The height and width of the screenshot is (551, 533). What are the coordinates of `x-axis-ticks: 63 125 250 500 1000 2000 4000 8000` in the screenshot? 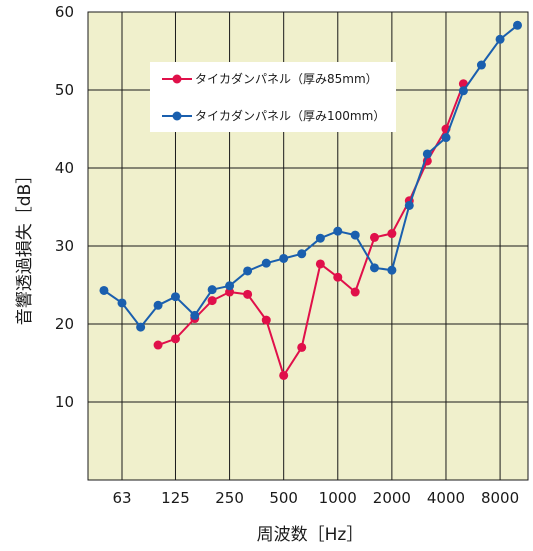 It's located at (315, 498).